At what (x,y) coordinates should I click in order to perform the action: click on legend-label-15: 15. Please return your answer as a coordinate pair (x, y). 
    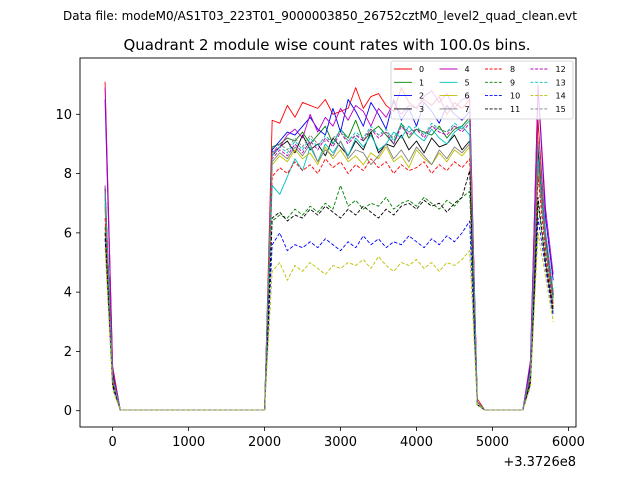
    Looking at the image, I should click on (561, 109).